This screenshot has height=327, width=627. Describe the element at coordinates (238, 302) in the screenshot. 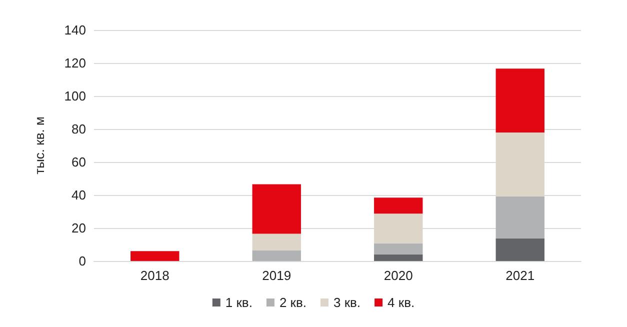

I see `legend-label: 1 кв.` at that location.